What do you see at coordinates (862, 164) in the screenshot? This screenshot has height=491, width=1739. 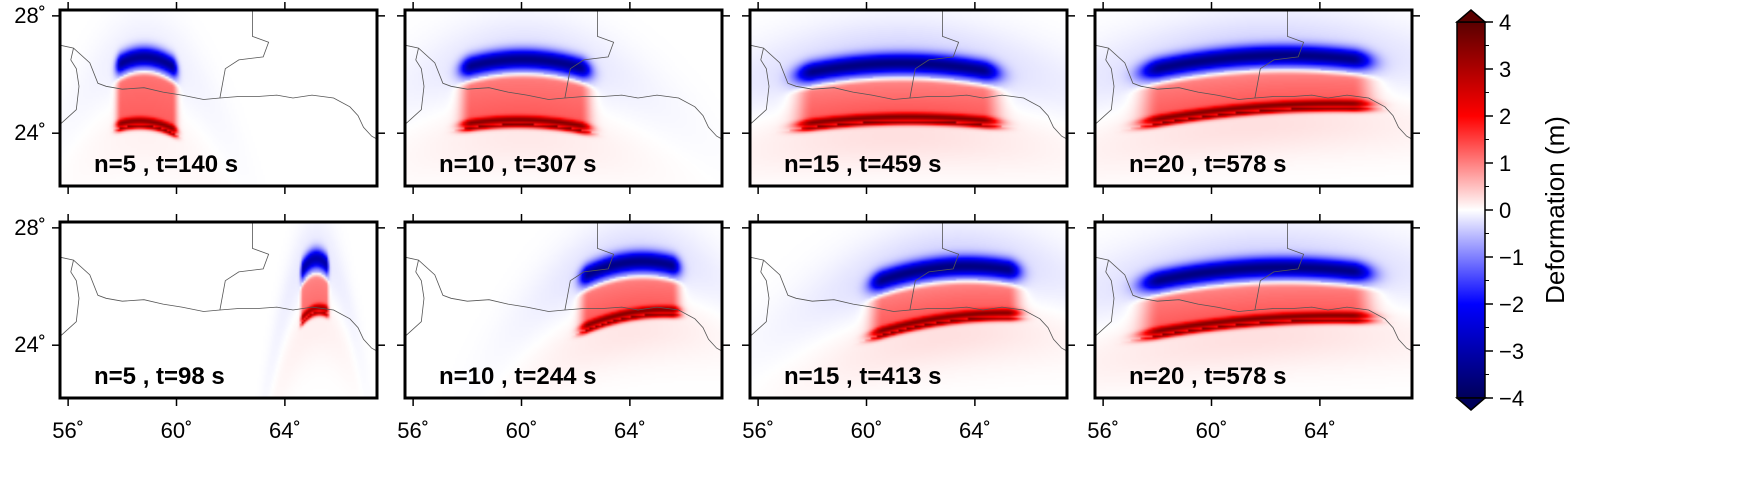 I see `panel-label: n=15 , t=459 s` at bounding box center [862, 164].